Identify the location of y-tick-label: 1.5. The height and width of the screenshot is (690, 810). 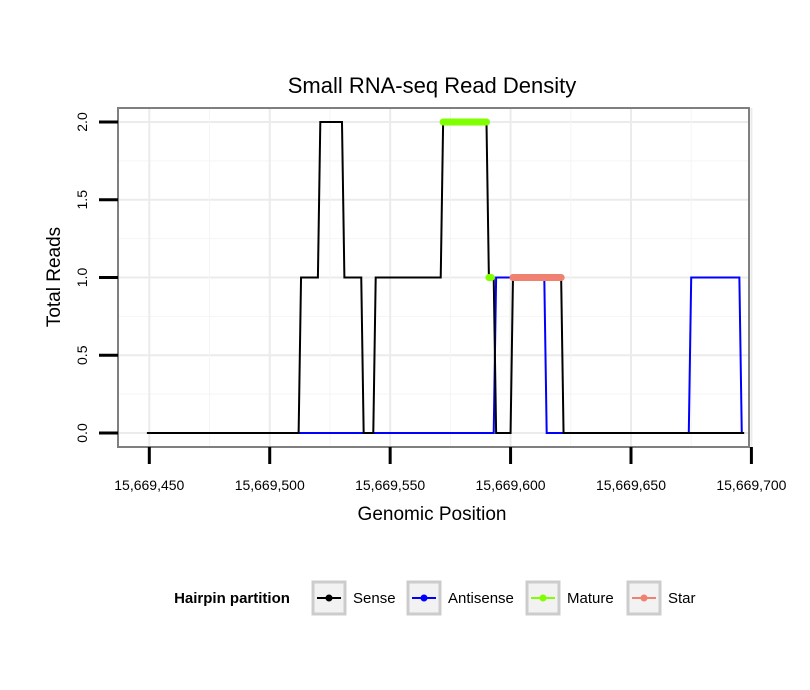
(82, 200).